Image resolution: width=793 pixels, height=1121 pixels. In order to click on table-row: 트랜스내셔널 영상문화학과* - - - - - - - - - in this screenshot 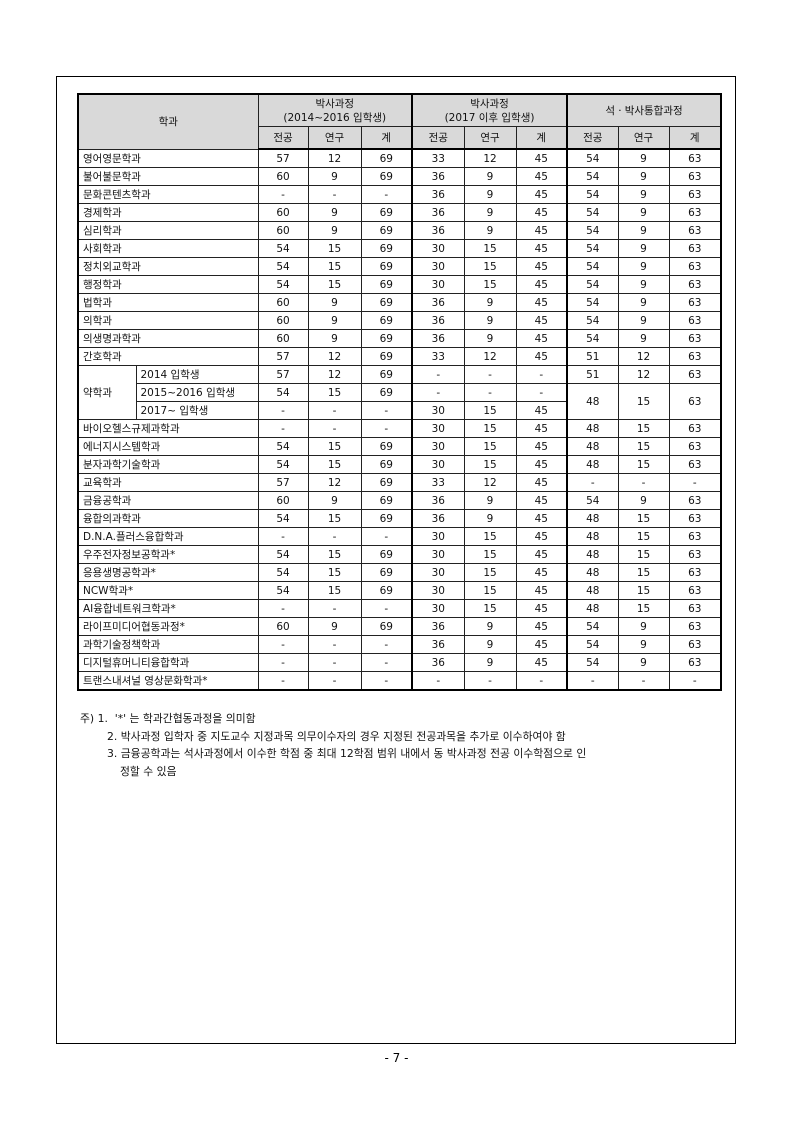, I will do `click(399, 681)`.